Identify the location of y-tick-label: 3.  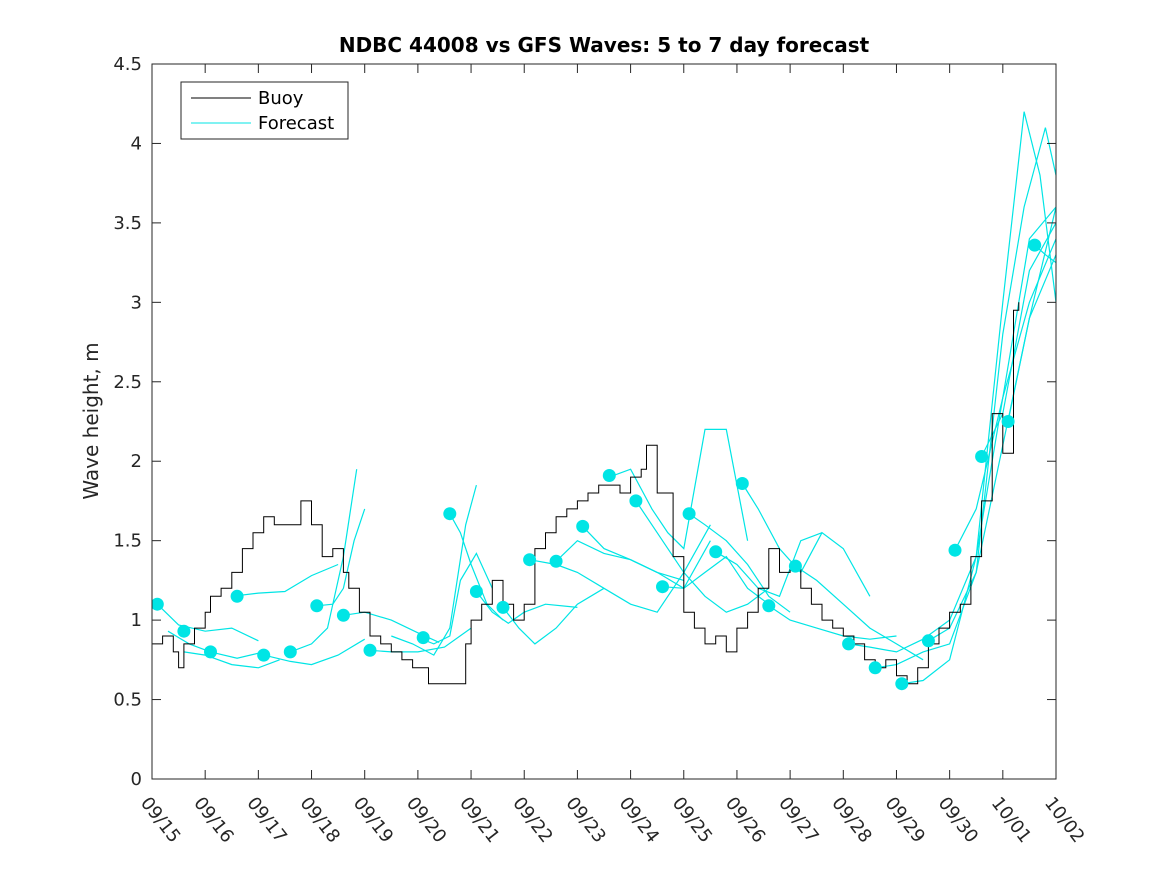
(136, 302).